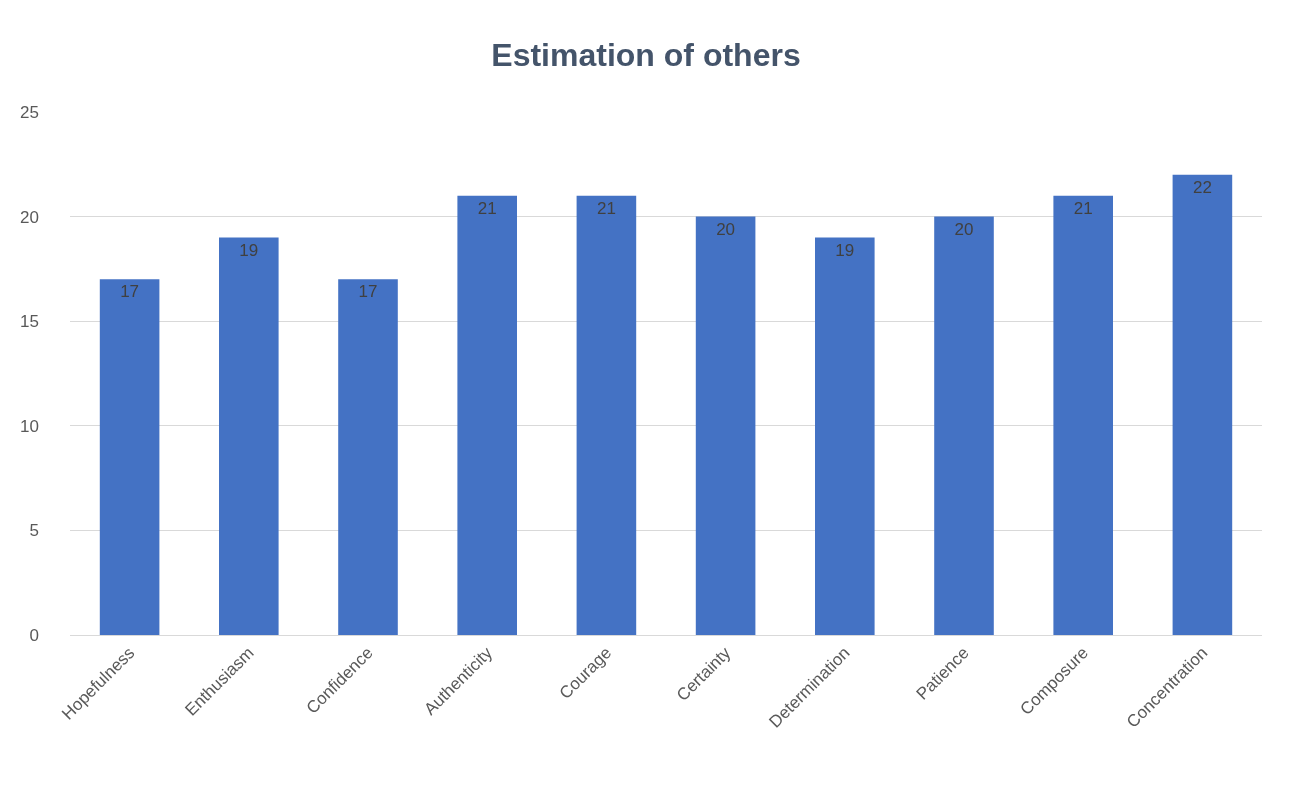  I want to click on y-tick-label: 15, so click(29, 322).